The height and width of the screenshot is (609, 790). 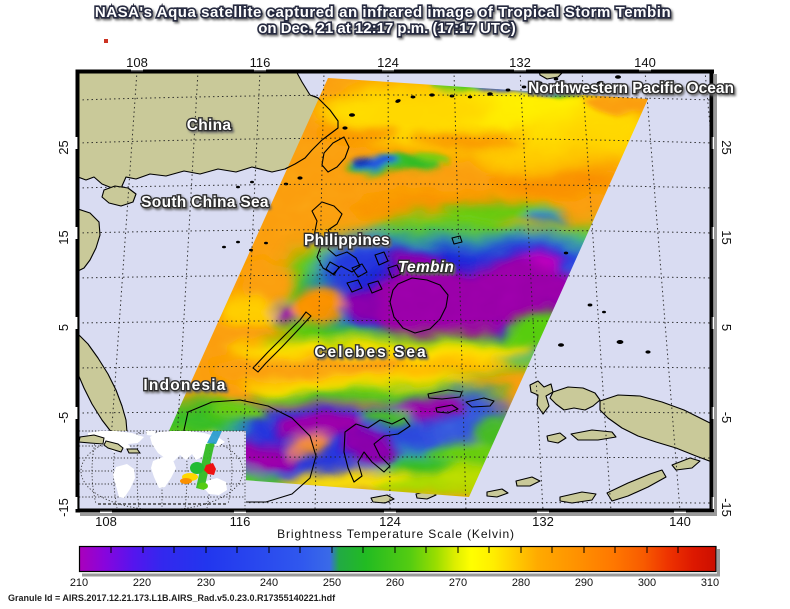 I want to click on svg-text: Celebes Sea, so click(x=370, y=352).